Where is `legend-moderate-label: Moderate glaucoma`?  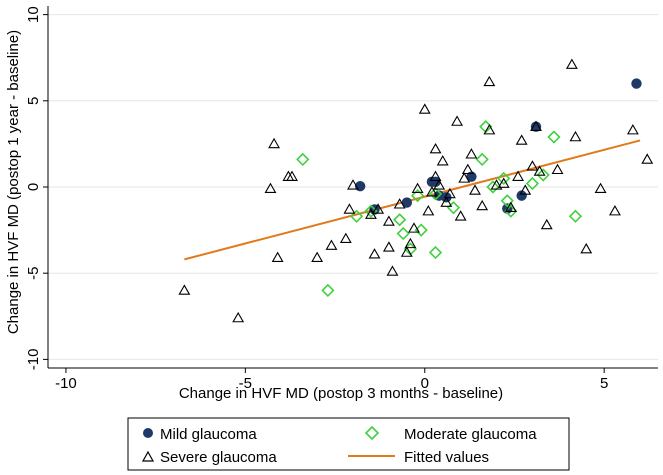 legend-moderate-label: Moderate glaucoma is located at coordinates (470, 434).